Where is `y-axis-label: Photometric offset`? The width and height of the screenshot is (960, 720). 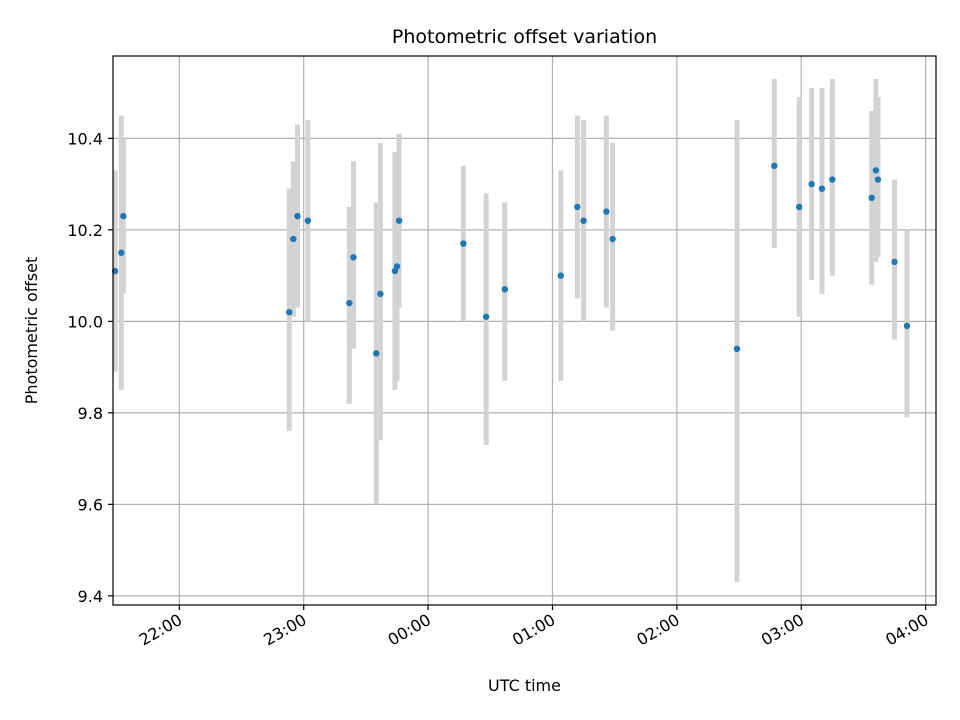 y-axis-label: Photometric offset is located at coordinates (31, 331).